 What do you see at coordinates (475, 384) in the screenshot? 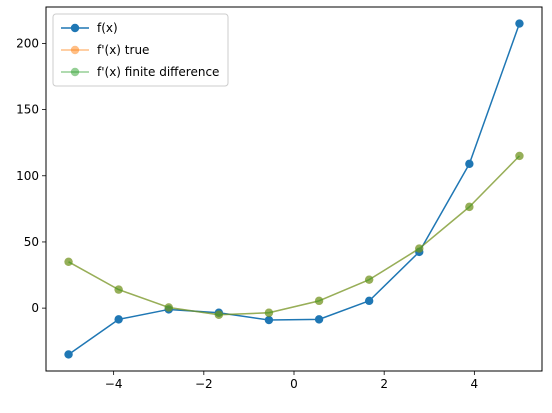
I see `x-tick-label: 4` at bounding box center [475, 384].